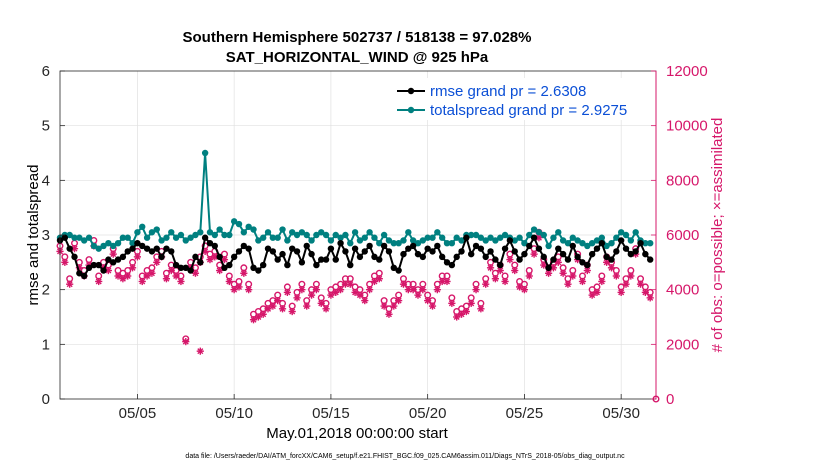  What do you see at coordinates (682, 344) in the screenshot?
I see `right-tick-label: 2000` at bounding box center [682, 344].